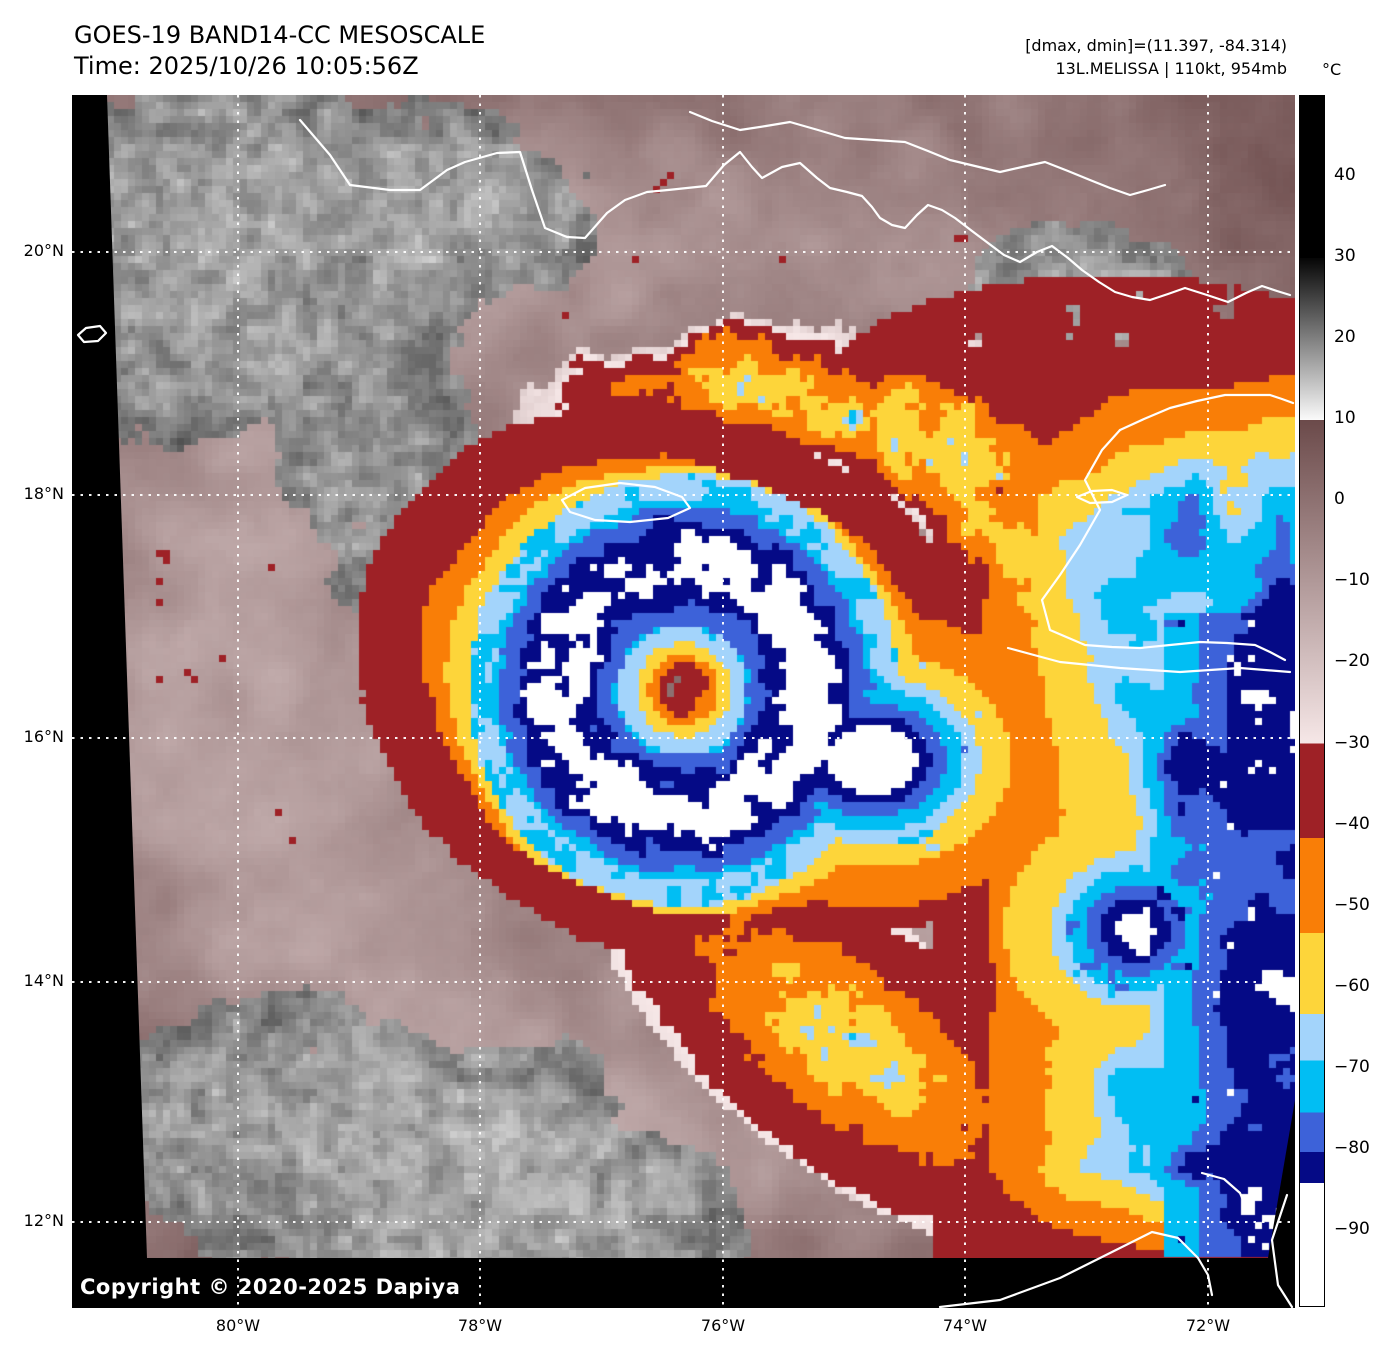  Describe the element at coordinates (1339, 499) in the screenshot. I see `colorbar-tick-label: 0` at that location.